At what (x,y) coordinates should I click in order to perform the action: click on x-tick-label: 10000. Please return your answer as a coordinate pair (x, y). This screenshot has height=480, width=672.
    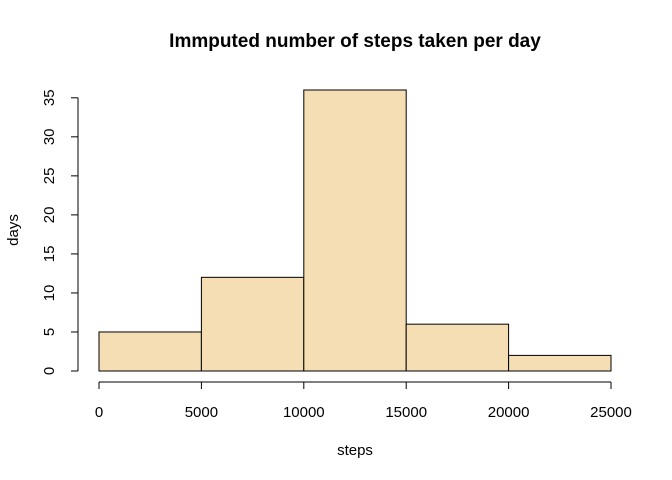
    Looking at the image, I should click on (304, 412).